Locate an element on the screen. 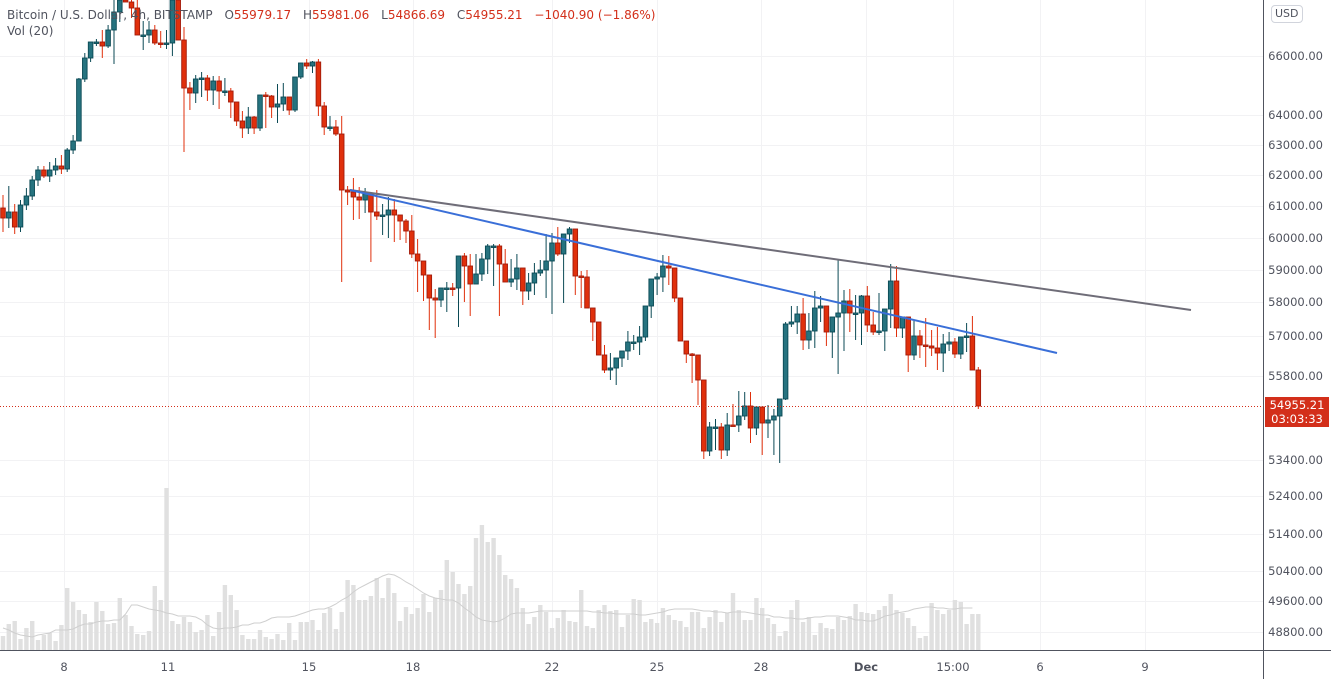 Image resolution: width=1331 pixels, height=679 pixels. currency-badge: USD is located at coordinates (1287, 14).